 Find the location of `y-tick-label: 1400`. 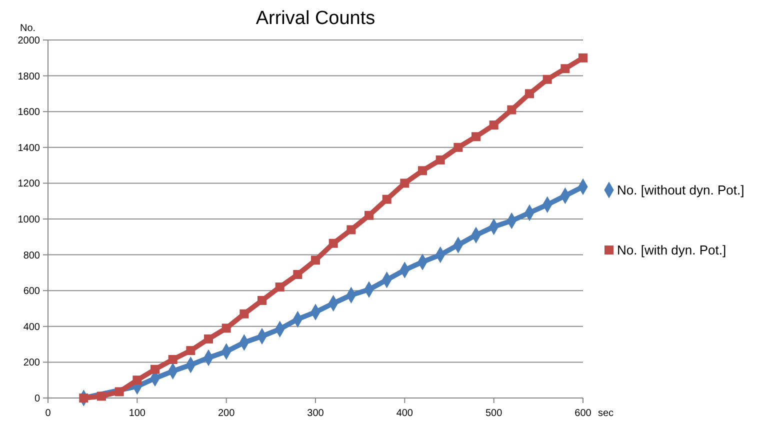

y-tick-label: 1400 is located at coordinates (29, 148).